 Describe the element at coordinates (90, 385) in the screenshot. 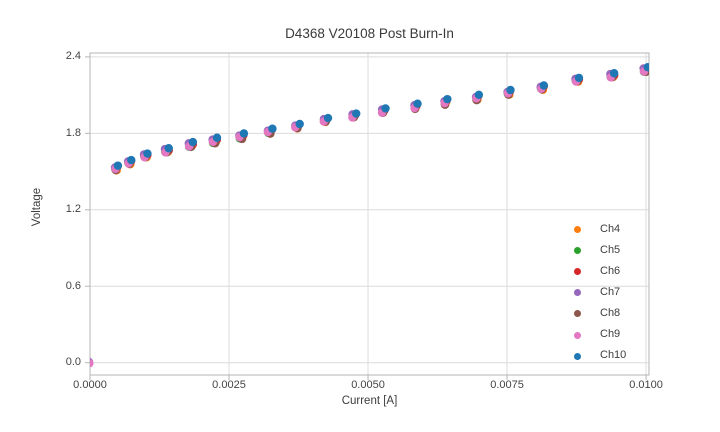

I see `x-tick-label: 0.0000` at that location.